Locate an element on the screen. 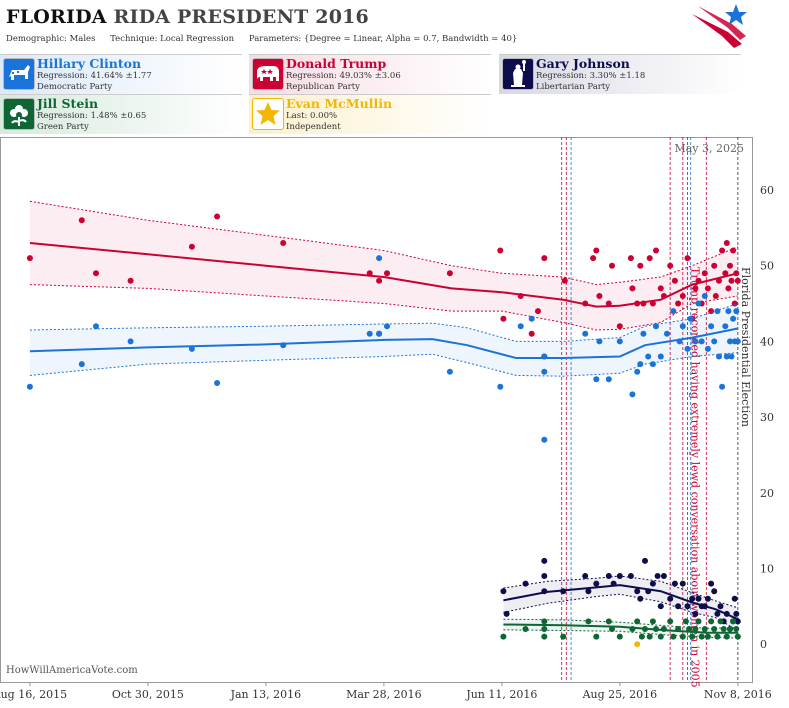 The height and width of the screenshot is (708, 789). x-tick-label: Aug 16, 2015 is located at coordinates (33, 694).